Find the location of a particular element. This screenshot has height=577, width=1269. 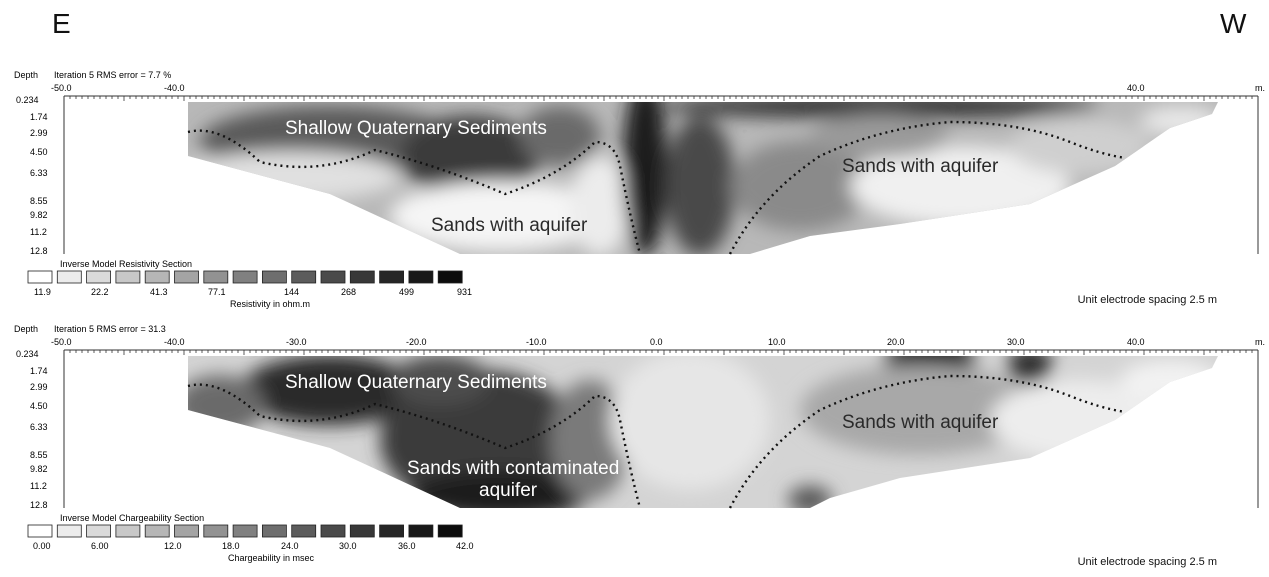

legend-value: 41.3 is located at coordinates (159, 292).